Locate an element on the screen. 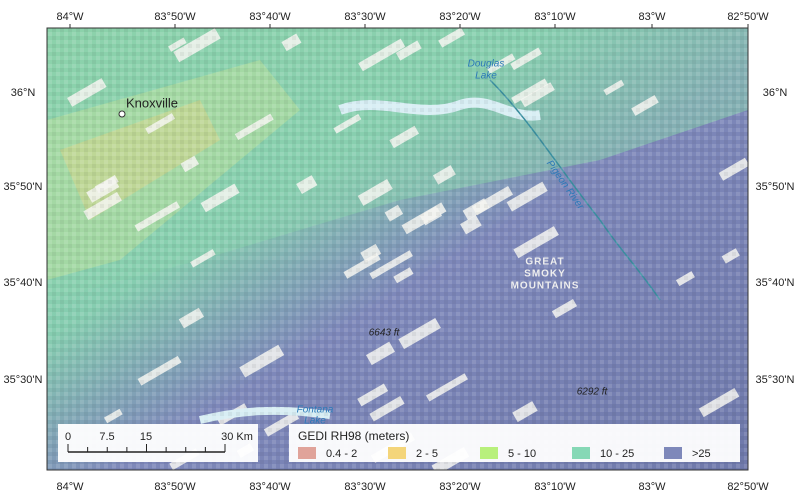 This screenshot has height=504, width=800. scale-bar-box is located at coordinates (158, 443).